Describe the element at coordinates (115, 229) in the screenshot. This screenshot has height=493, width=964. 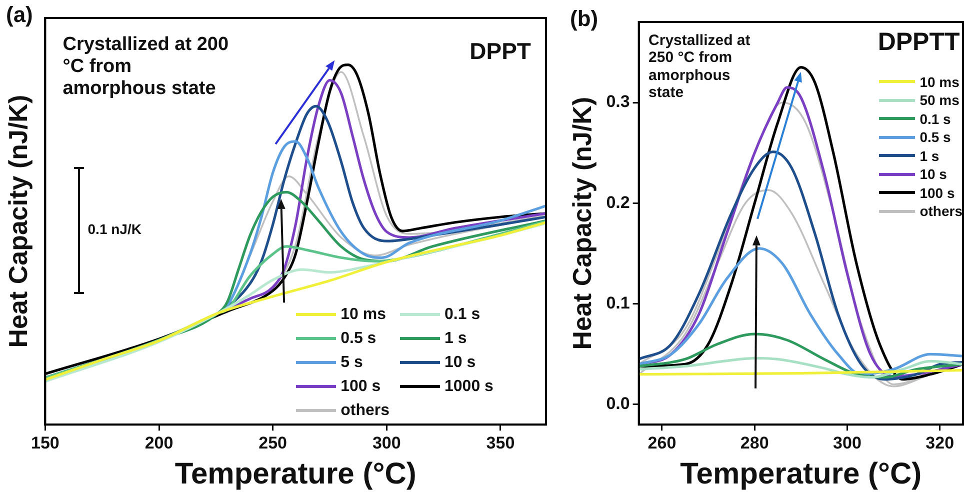
I see `annotation: 0.1 nJ/K` at that location.